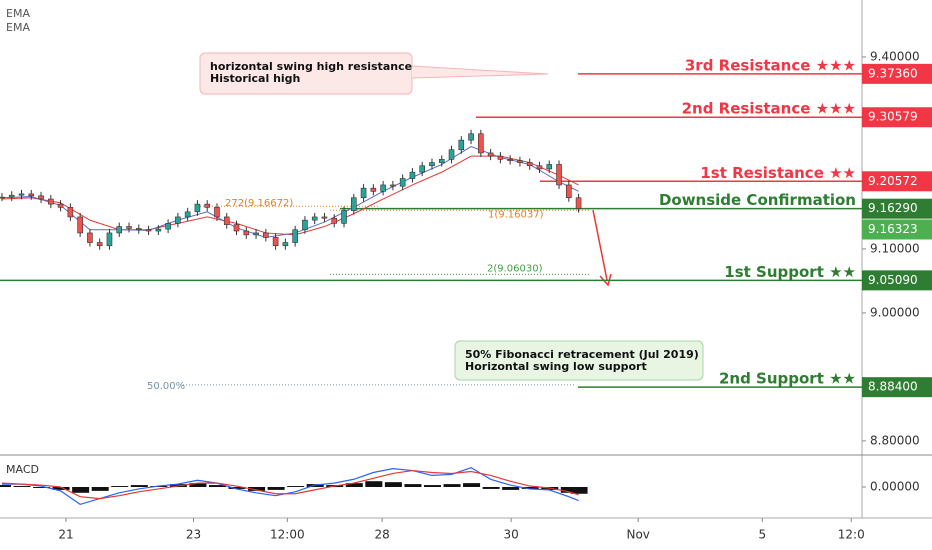  What do you see at coordinates (515, 268) in the screenshot?
I see `fib-label: 2(9.06030)` at bounding box center [515, 268].